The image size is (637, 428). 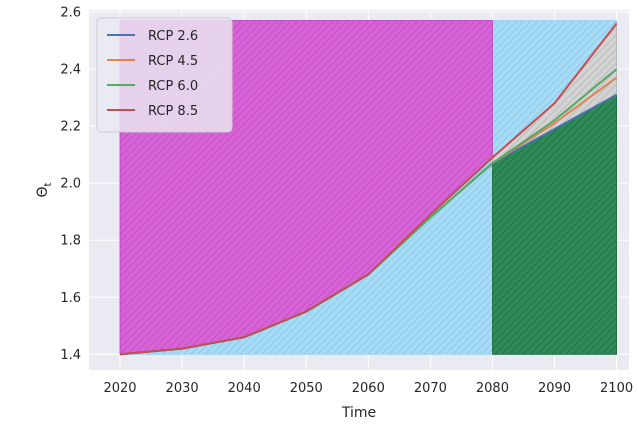 What do you see at coordinates (48, 184) in the screenshot?
I see `y-axis-label-subscript: t` at bounding box center [48, 184].